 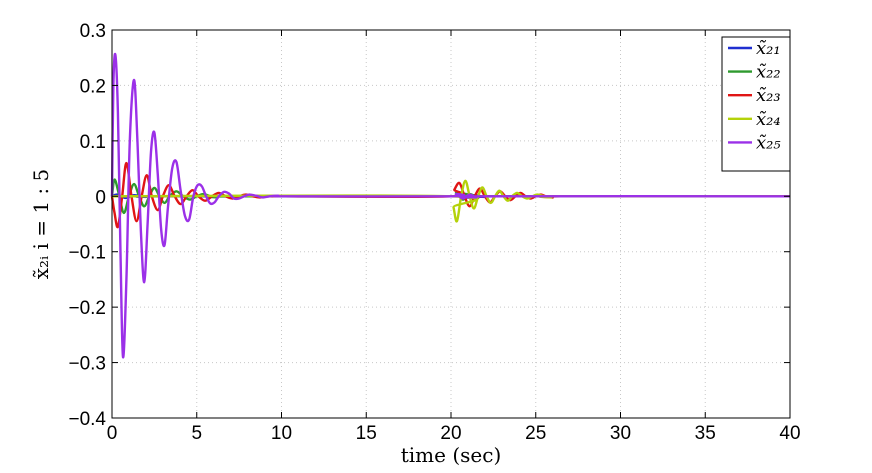 I want to click on x-tick-label: 40, so click(x=789, y=433).